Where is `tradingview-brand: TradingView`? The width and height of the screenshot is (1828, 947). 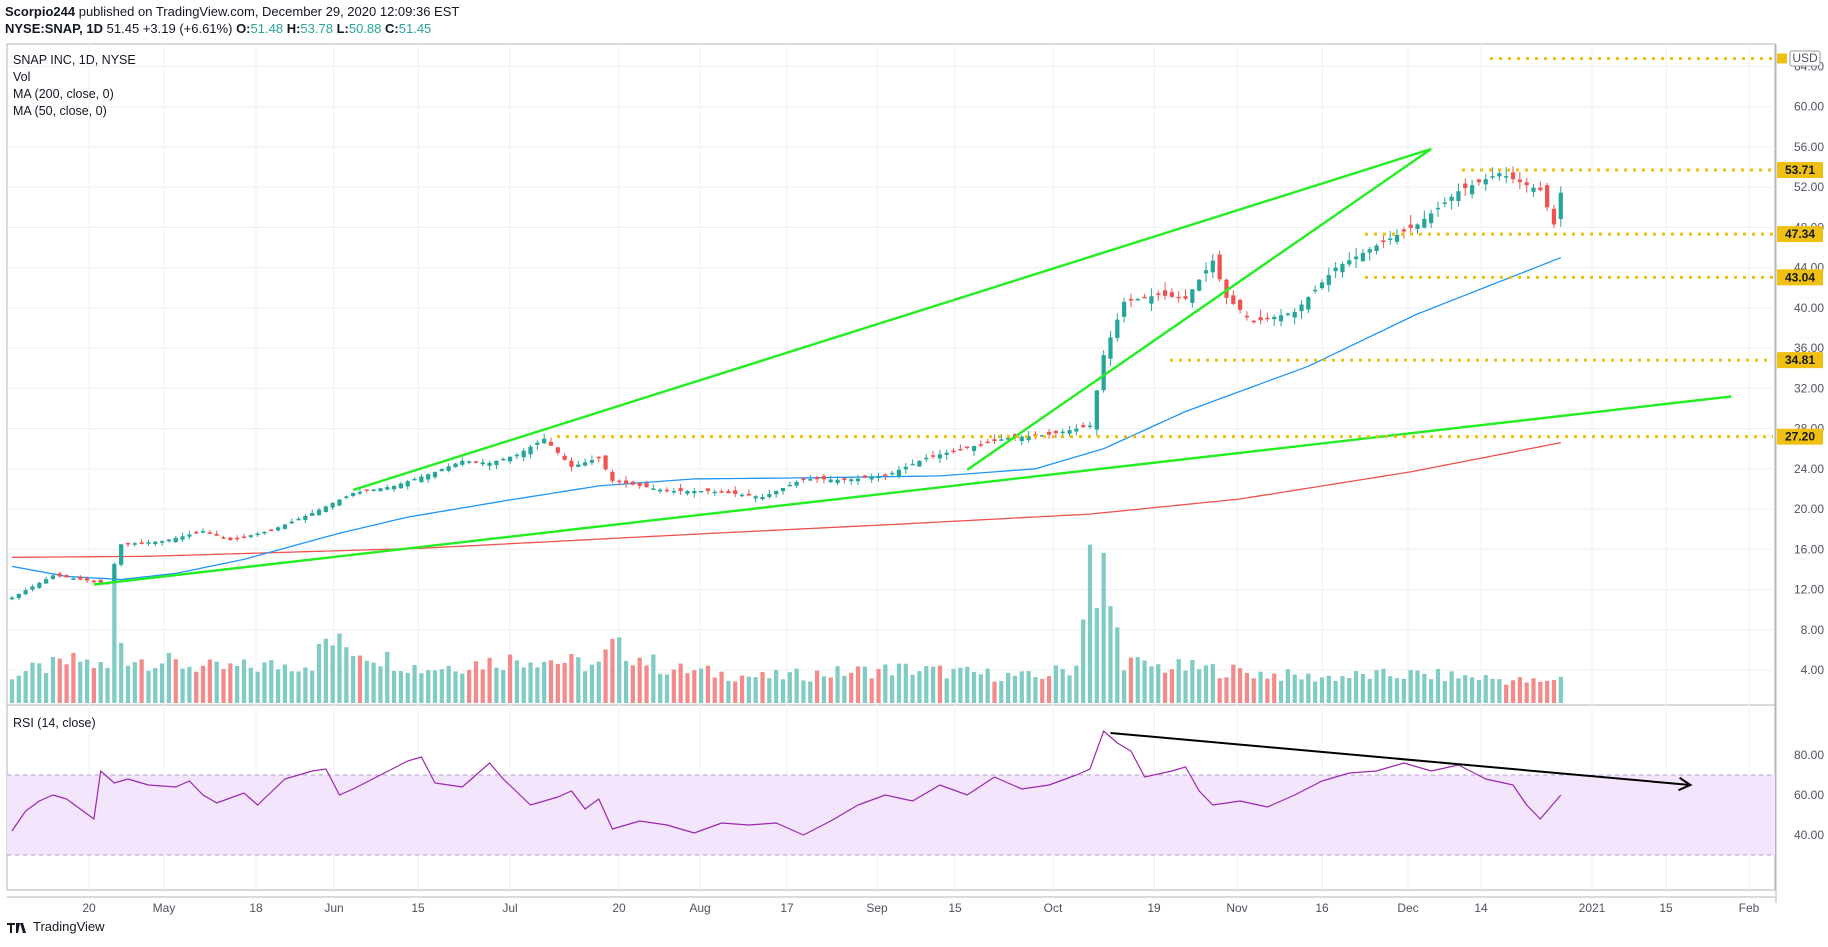 tradingview-brand: TradingView is located at coordinates (69, 926).